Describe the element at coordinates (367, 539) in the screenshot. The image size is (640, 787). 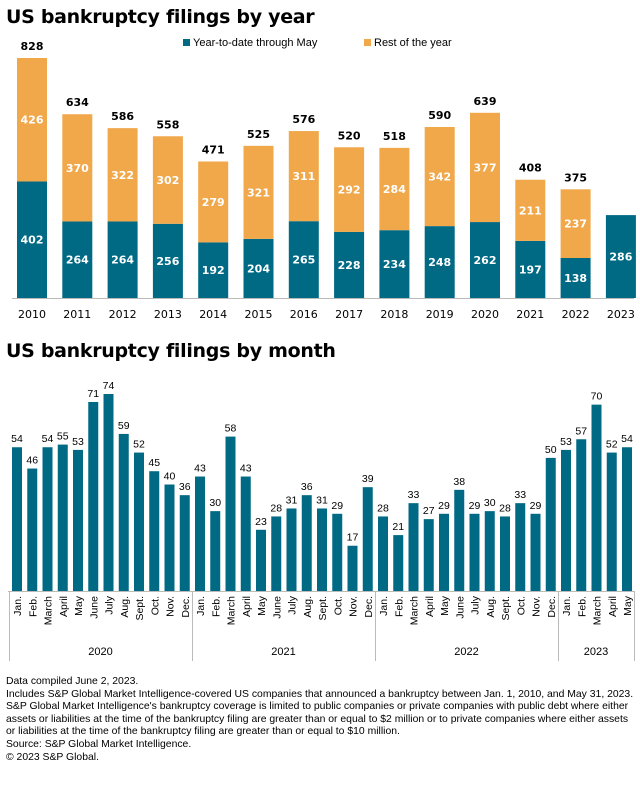
I see `bar-2021-dec` at that location.